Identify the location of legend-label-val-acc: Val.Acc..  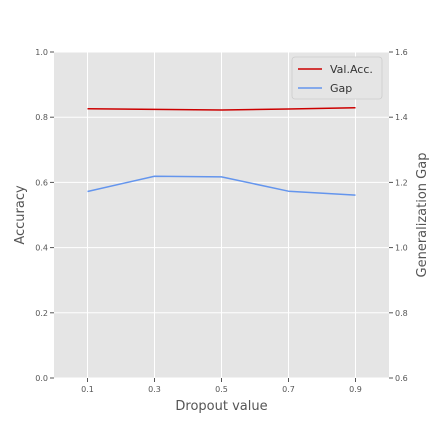
(351, 69).